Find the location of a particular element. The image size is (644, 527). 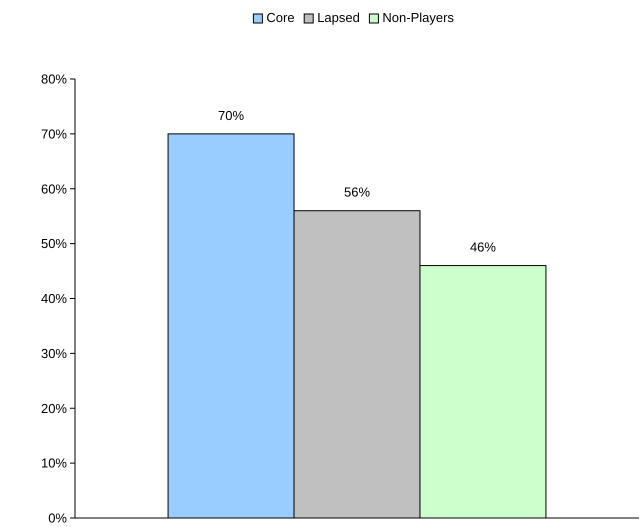

y-tick-label: 30% is located at coordinates (54, 353).